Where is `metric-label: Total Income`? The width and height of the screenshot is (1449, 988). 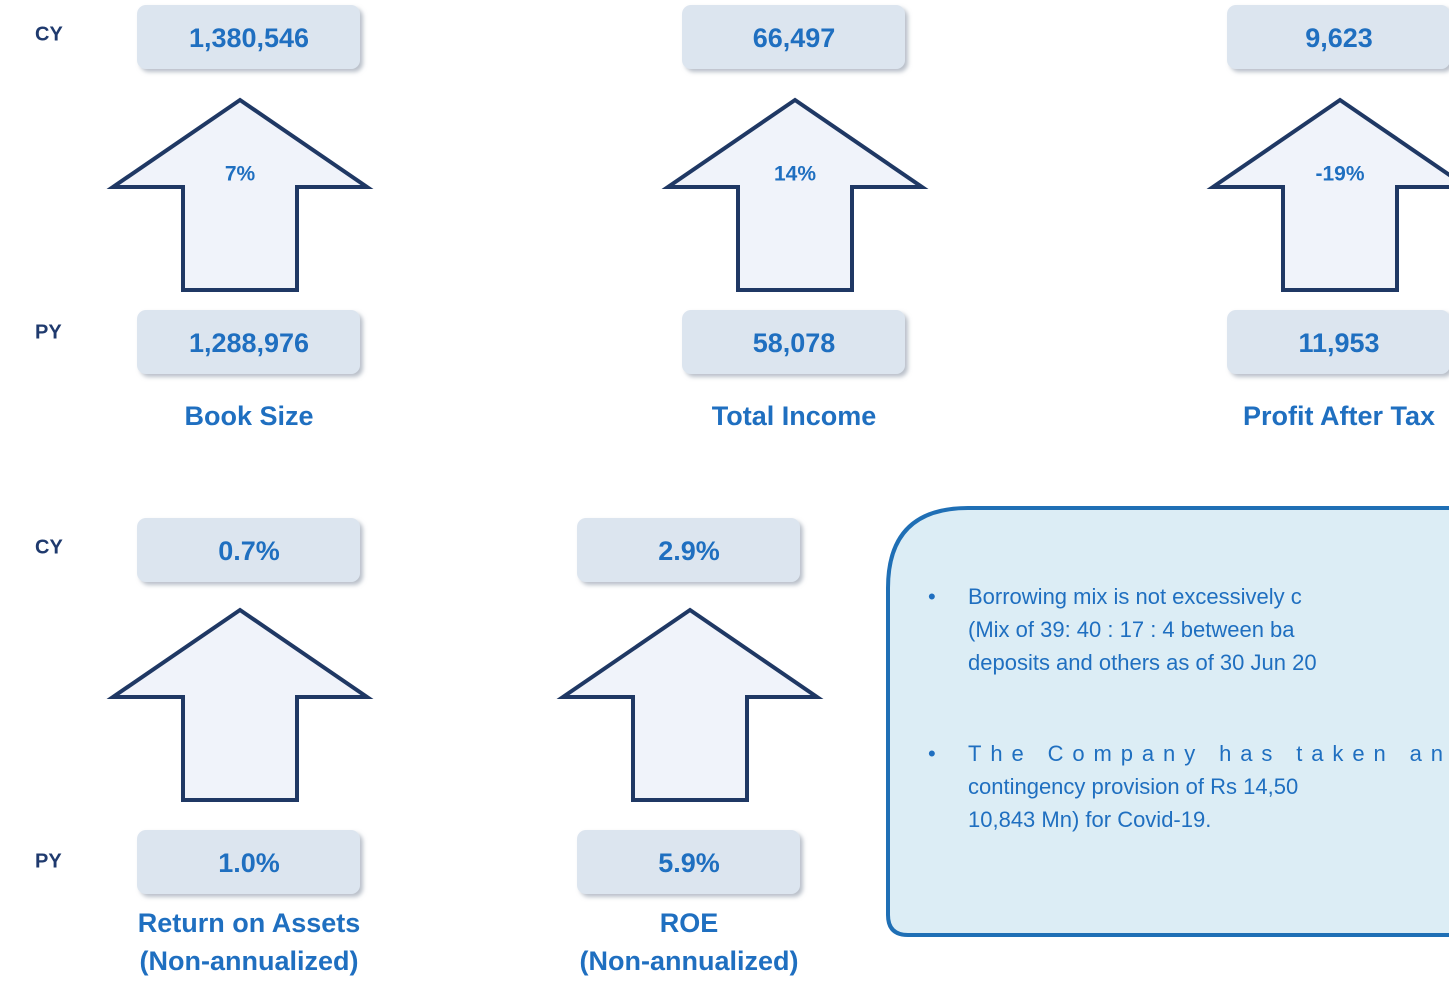 metric-label: Total Income is located at coordinates (794, 416).